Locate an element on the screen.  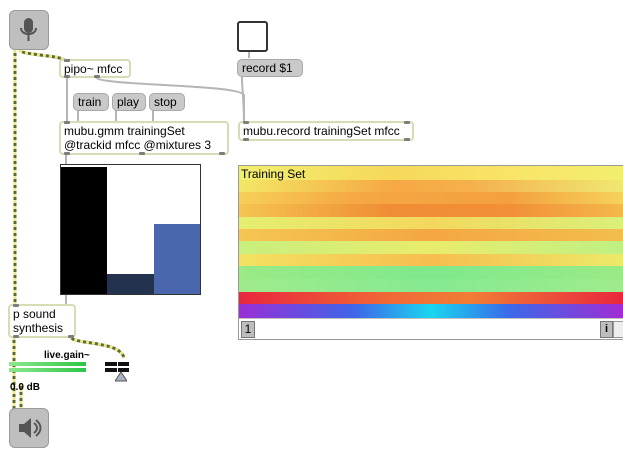
p-sound-synthesis-object: p sound synthesis is located at coordinates (42, 321).